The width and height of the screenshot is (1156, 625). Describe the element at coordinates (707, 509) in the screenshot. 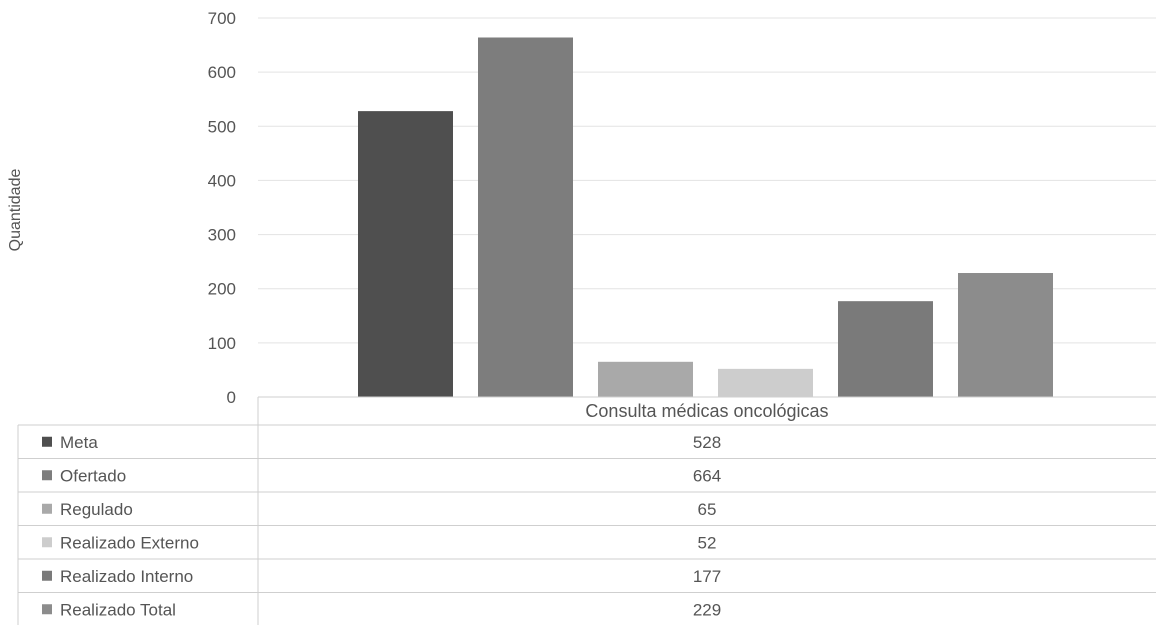

I see `table-row-value: 65` at that location.